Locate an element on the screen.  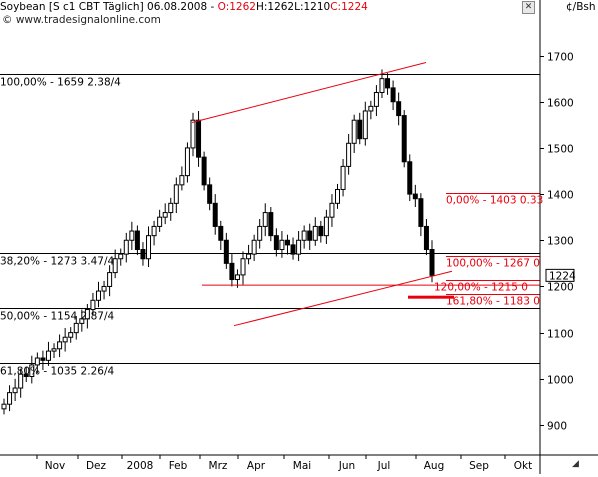
target-marker is located at coordinates (431, 297).